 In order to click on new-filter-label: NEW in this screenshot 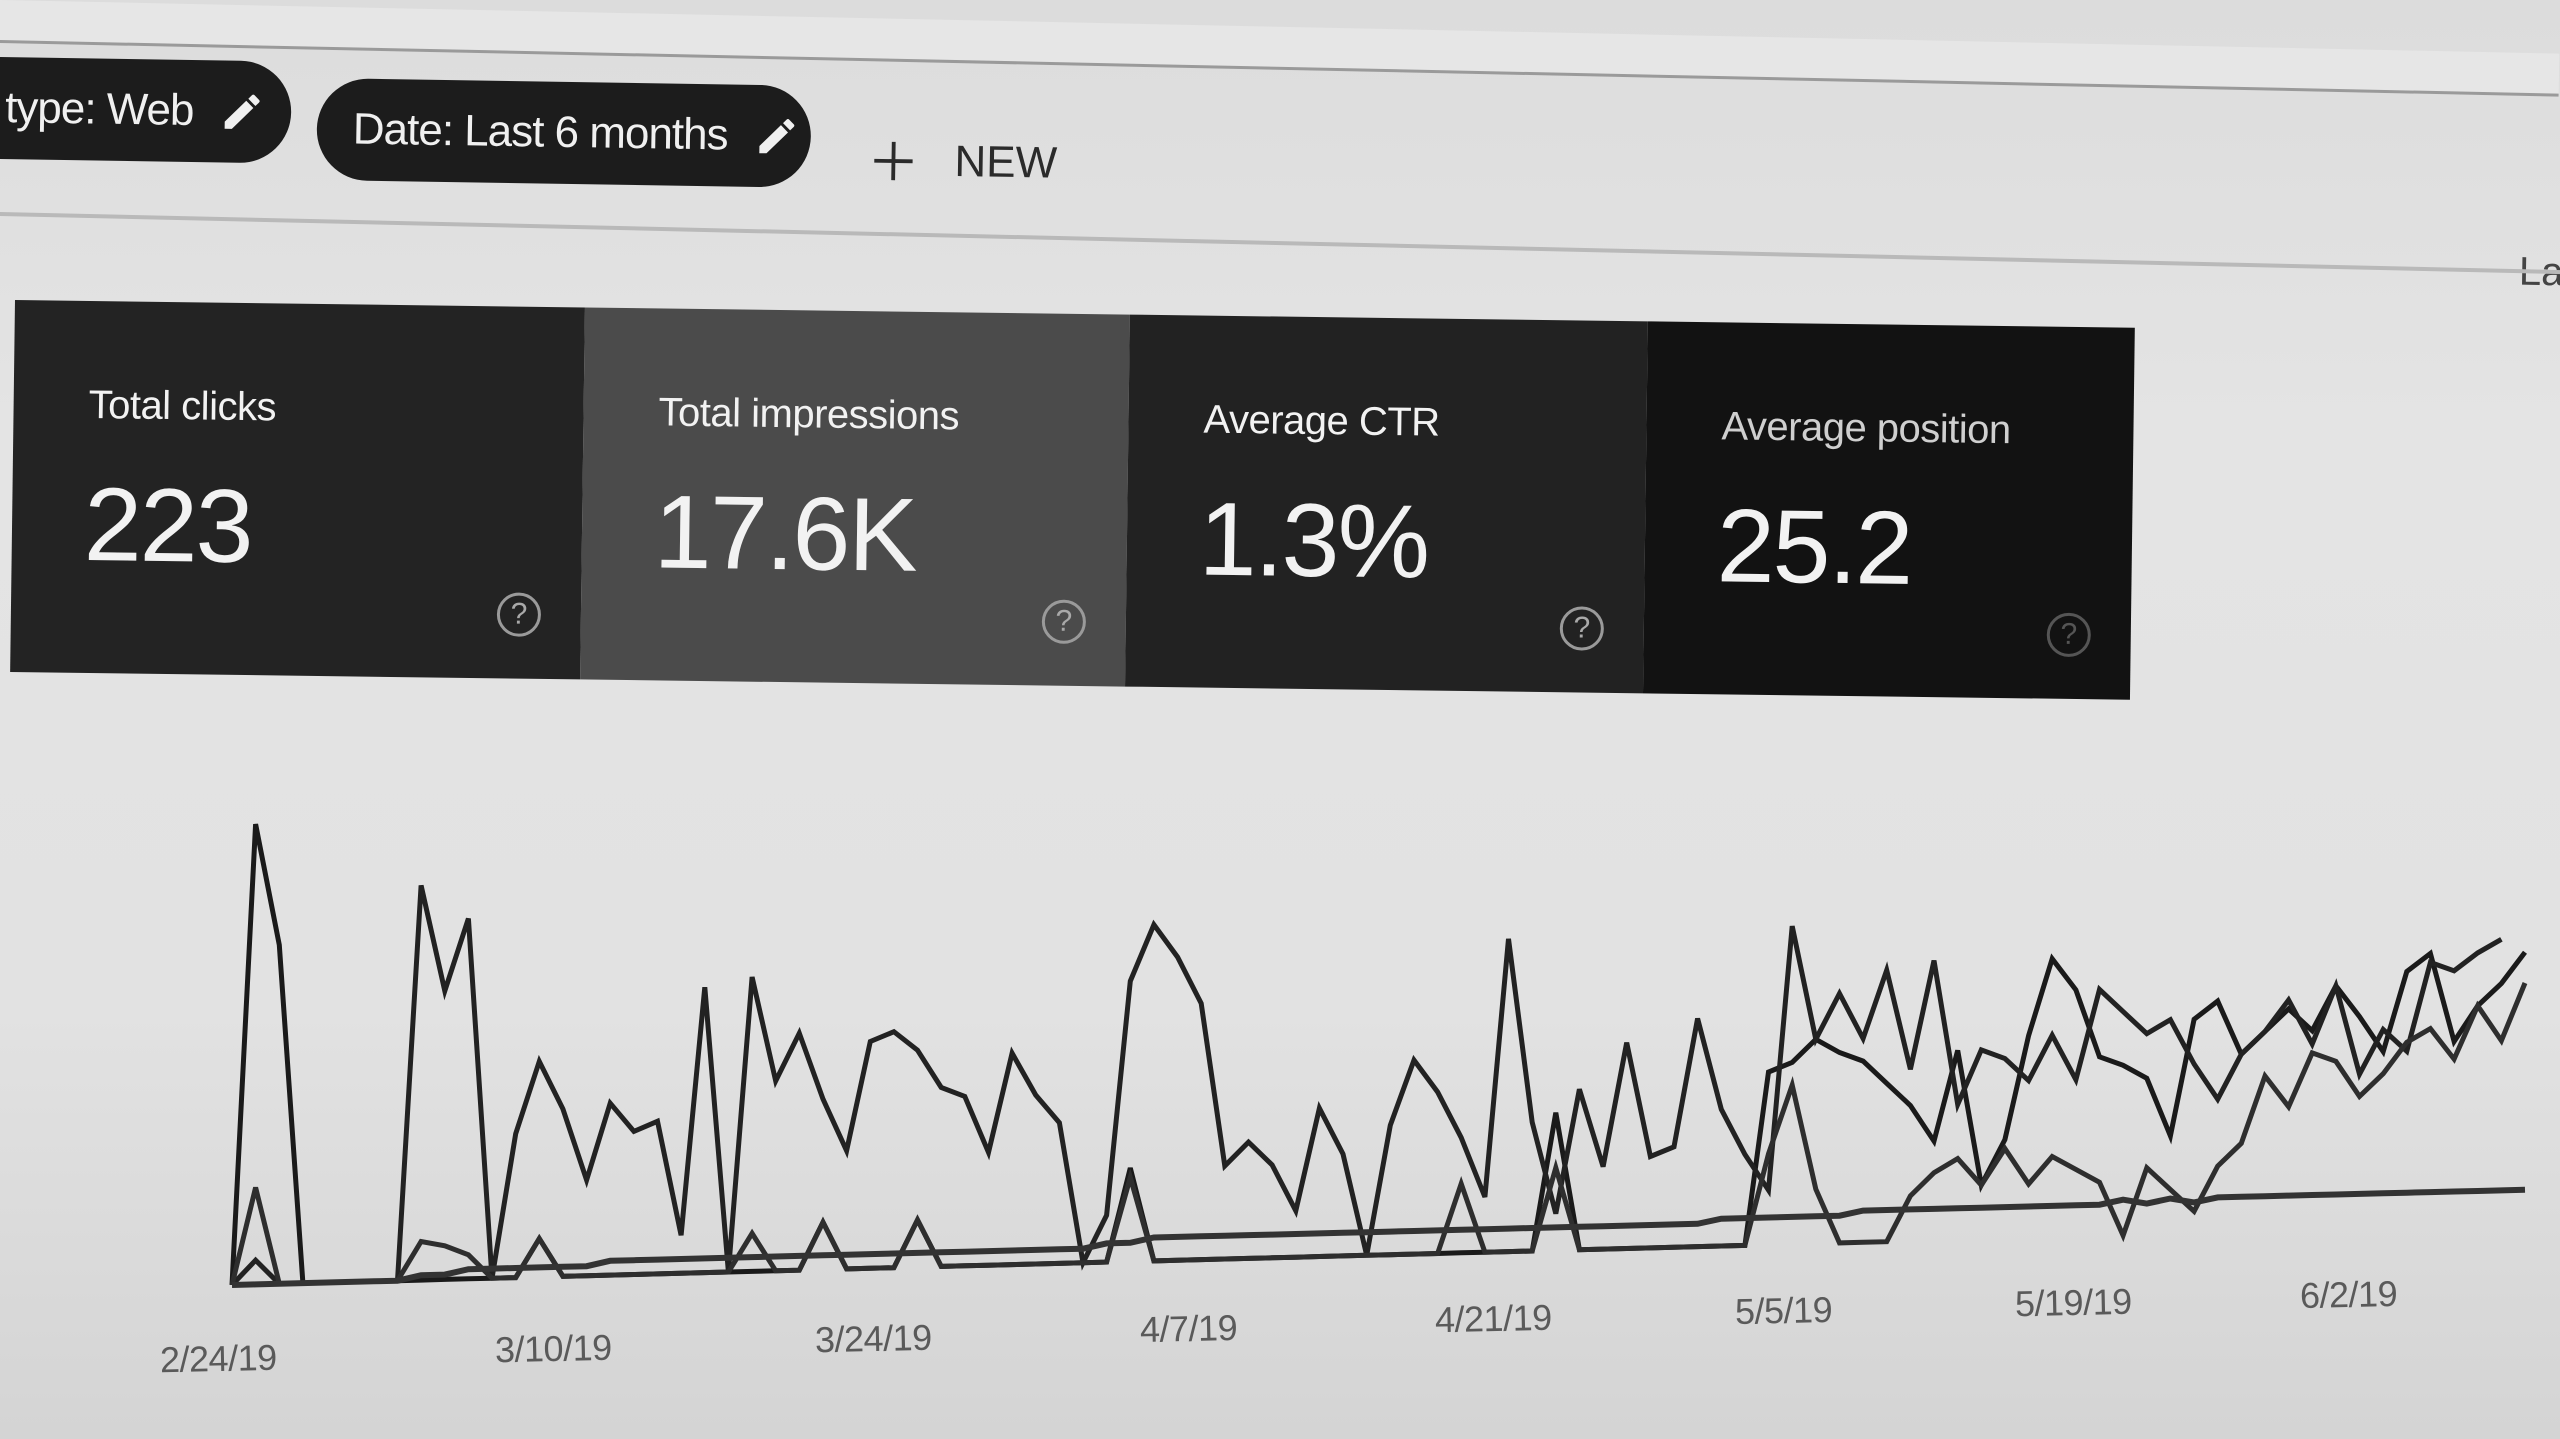, I will do `click(1006, 162)`.